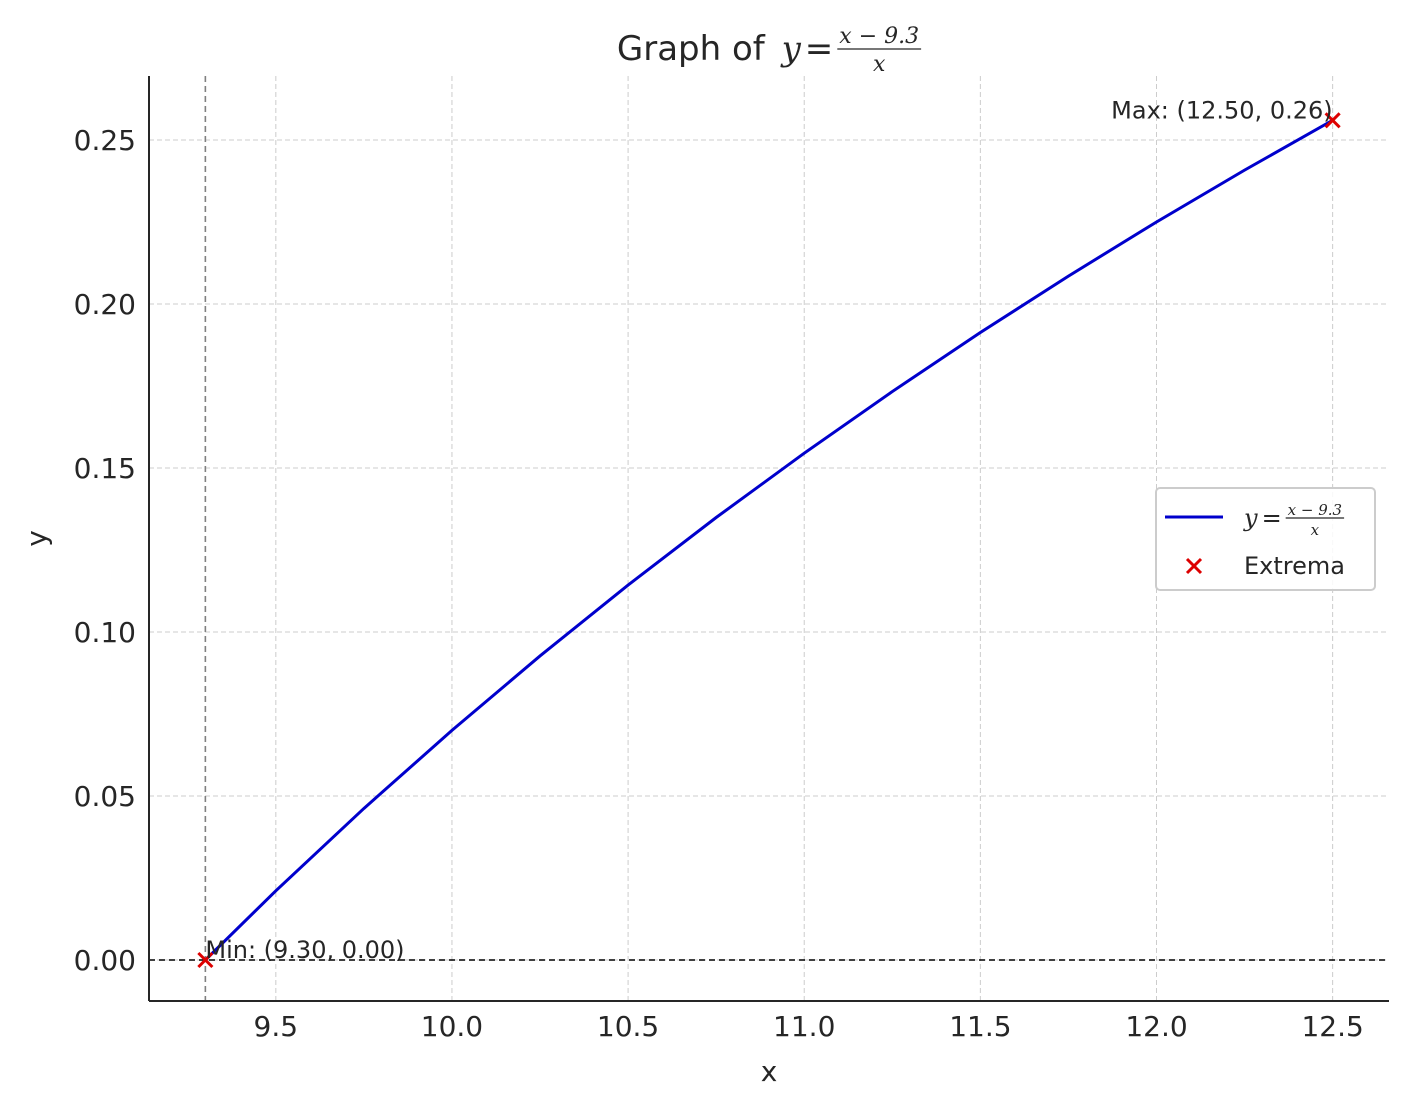 The width and height of the screenshot is (1408, 1112). Describe the element at coordinates (980, 1026) in the screenshot. I see `x-tick-label: 11.5` at that location.